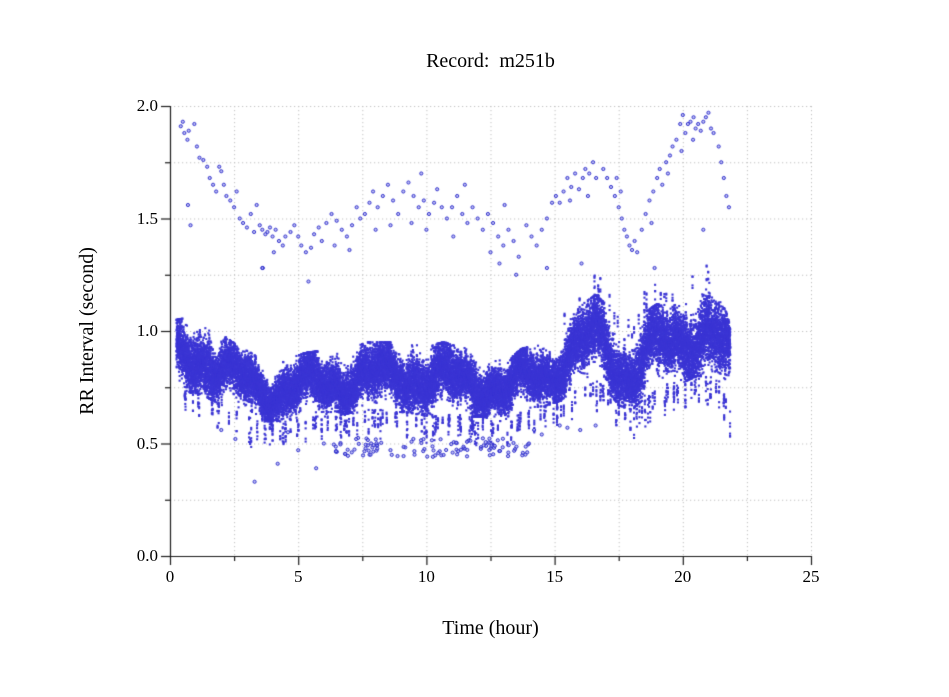 The height and width of the screenshot is (697, 949). Describe the element at coordinates (147, 218) in the screenshot. I see `y-tick-label: 1.5` at that location.